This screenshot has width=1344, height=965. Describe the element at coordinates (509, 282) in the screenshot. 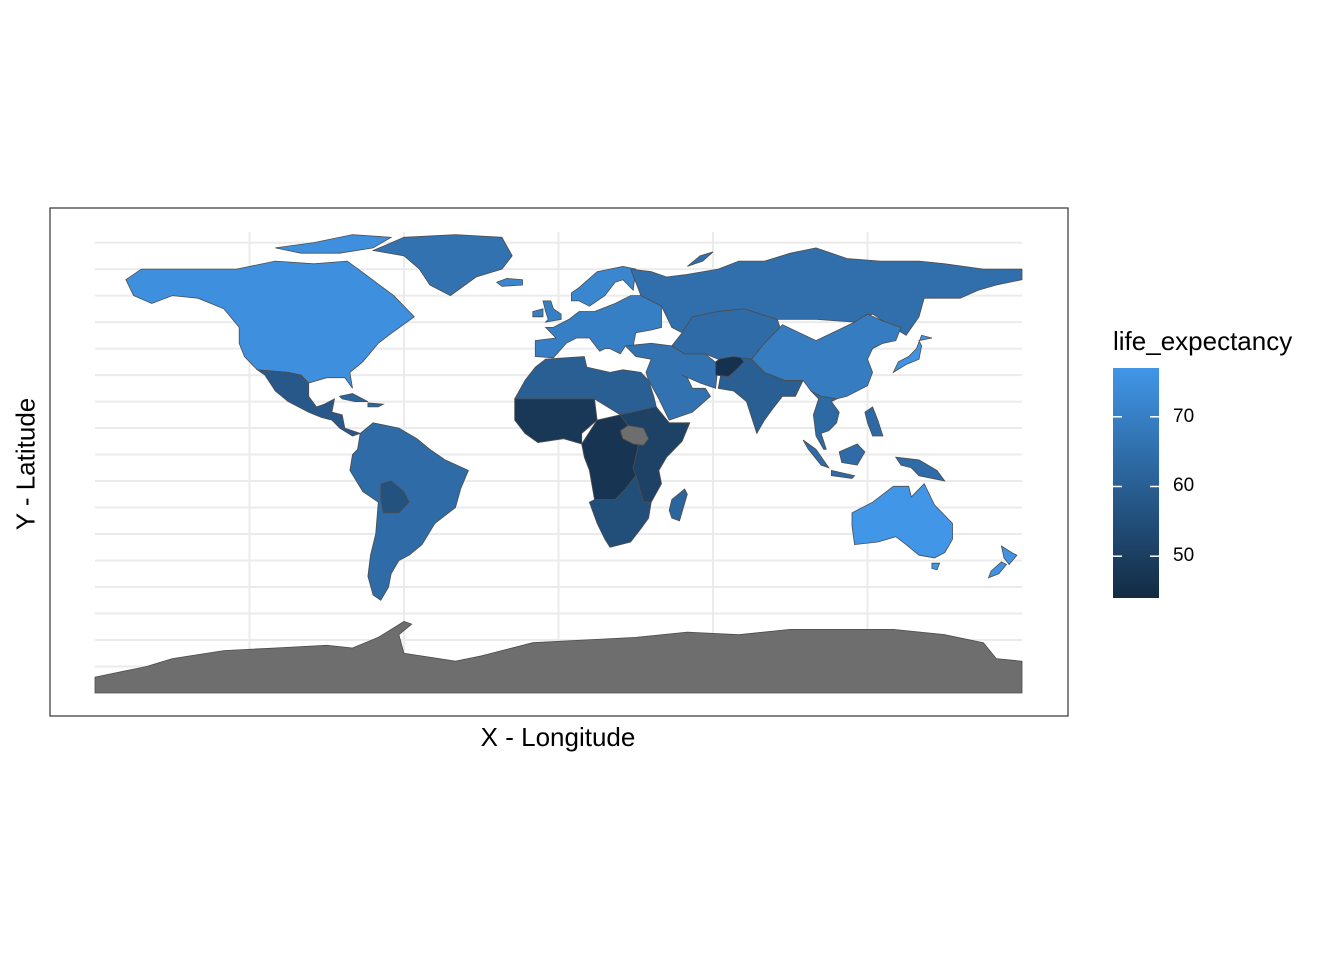

I see `region-iceland` at that location.